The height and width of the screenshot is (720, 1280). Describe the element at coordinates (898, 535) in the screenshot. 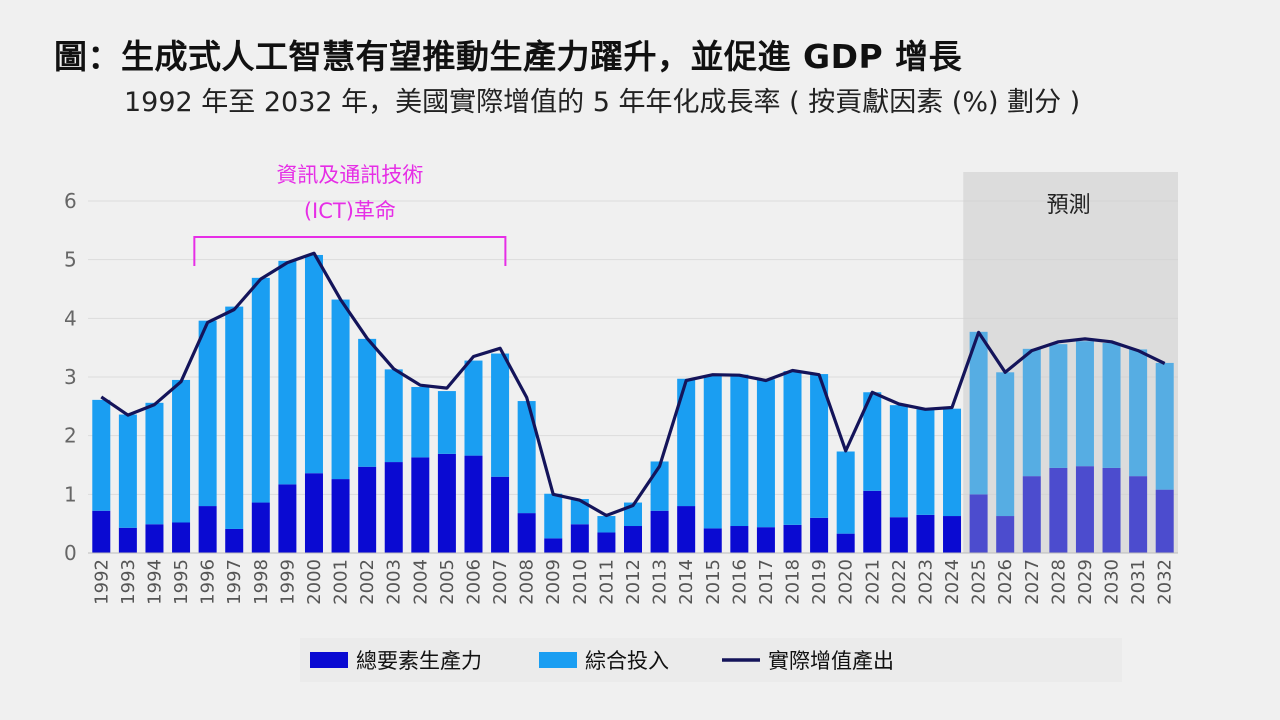

I see `bar-tfp-2022` at that location.